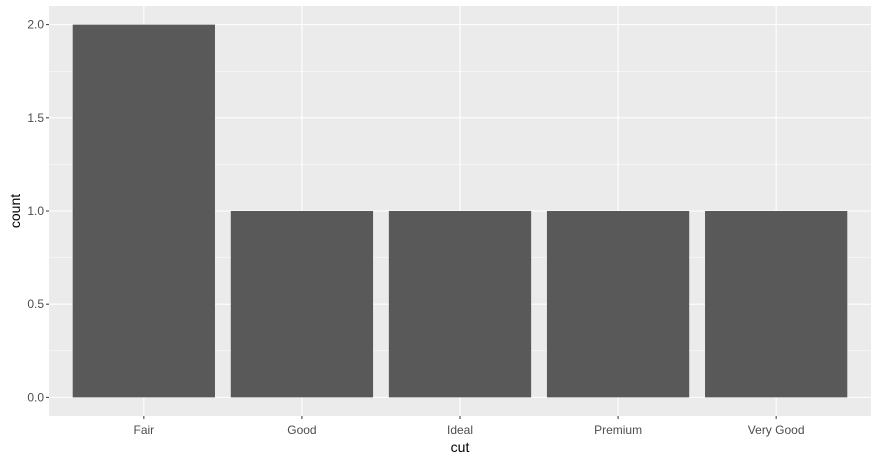 The width and height of the screenshot is (879, 462). I want to click on y-tick-label: 1.0, so click(35, 211).